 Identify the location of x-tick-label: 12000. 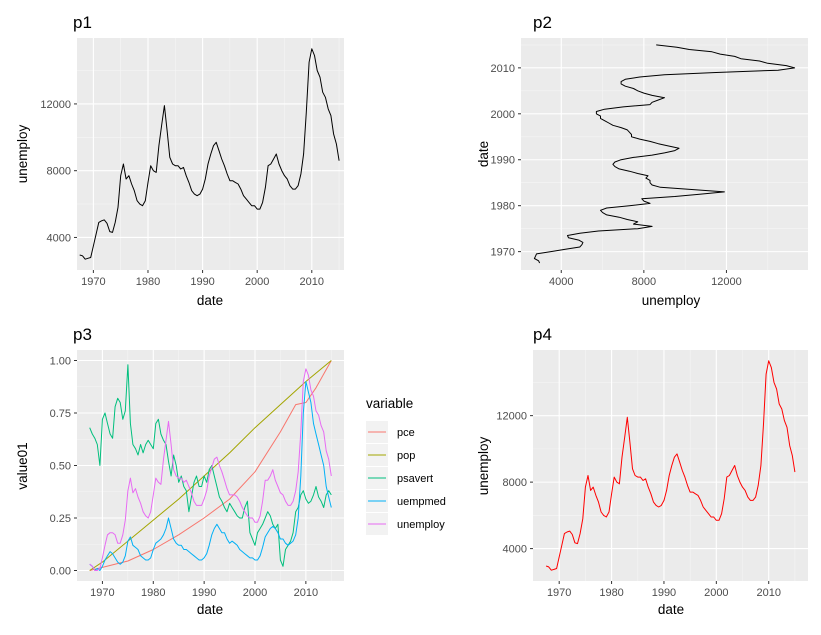
(726, 282).